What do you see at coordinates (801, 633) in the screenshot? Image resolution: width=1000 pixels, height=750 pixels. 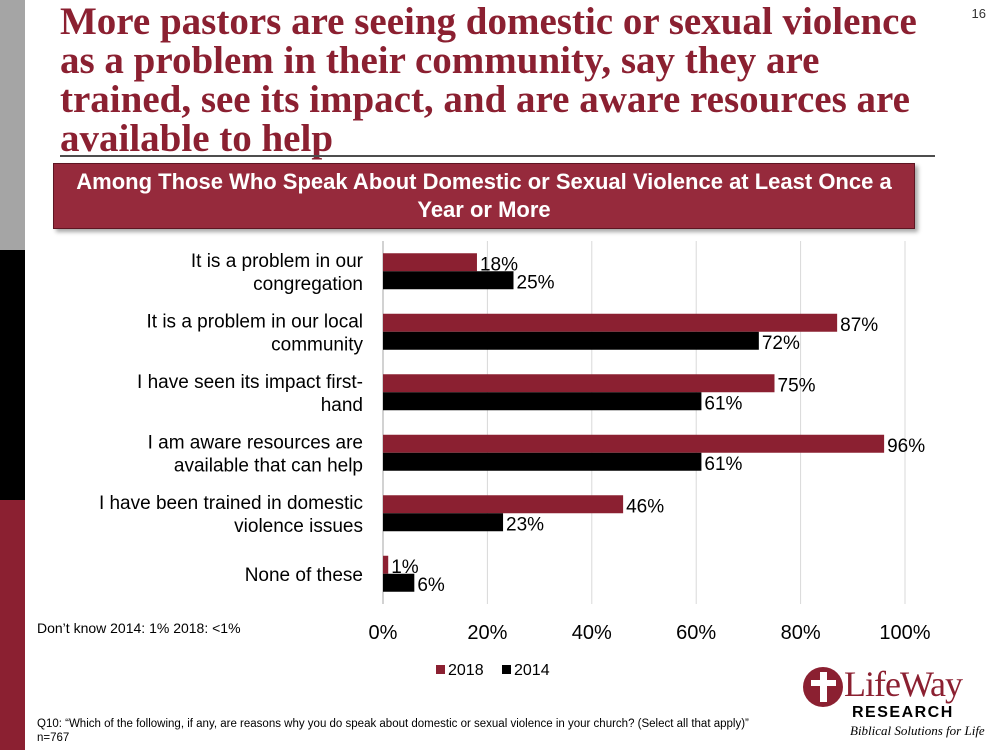 I see `x-tick-label: 80%` at bounding box center [801, 633].